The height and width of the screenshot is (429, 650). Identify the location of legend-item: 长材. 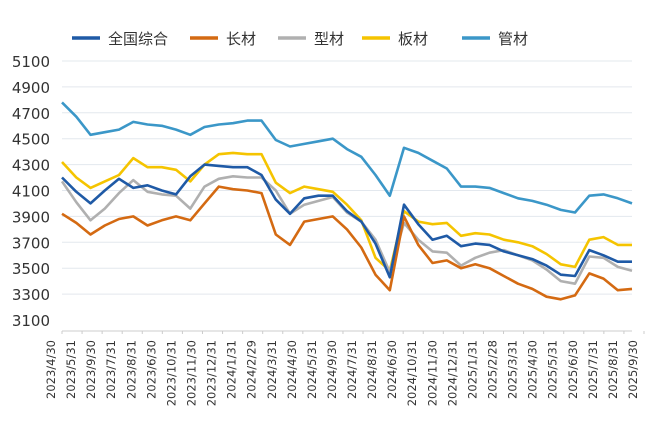
(223, 39).